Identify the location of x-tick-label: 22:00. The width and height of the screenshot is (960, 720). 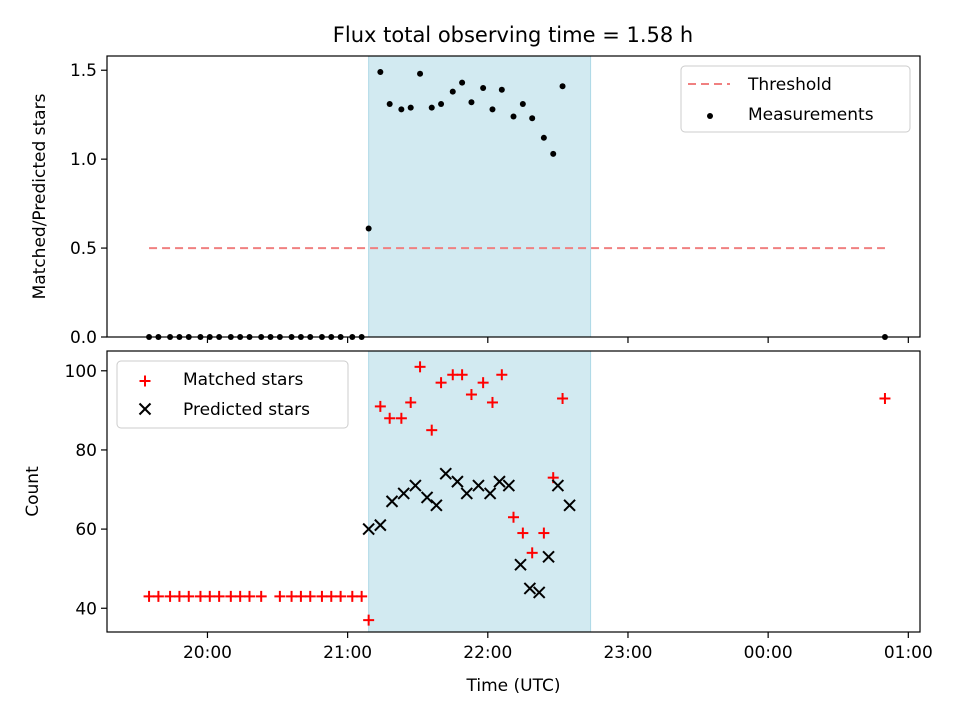
(487, 653).